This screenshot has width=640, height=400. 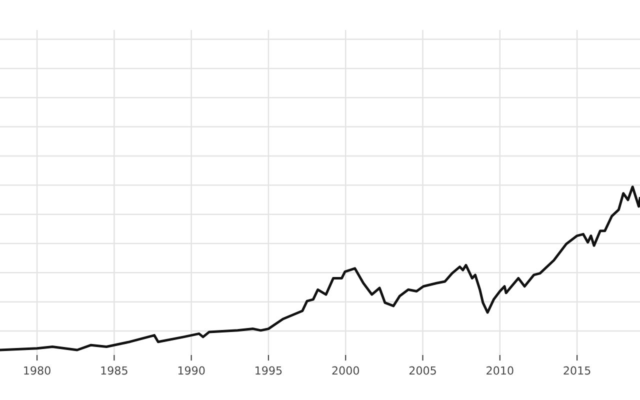 What do you see at coordinates (500, 370) in the screenshot?
I see `x-tick-label: 2010` at bounding box center [500, 370].